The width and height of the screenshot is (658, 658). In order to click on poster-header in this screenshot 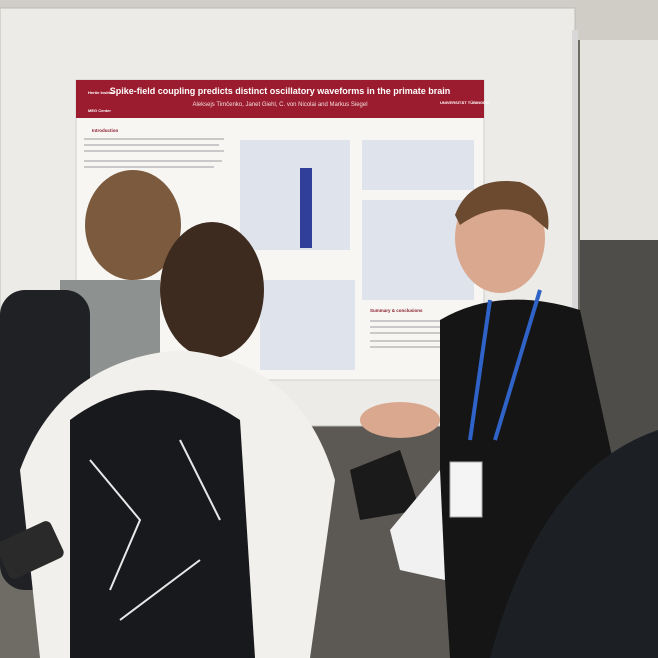, I will do `click(280, 99)`.